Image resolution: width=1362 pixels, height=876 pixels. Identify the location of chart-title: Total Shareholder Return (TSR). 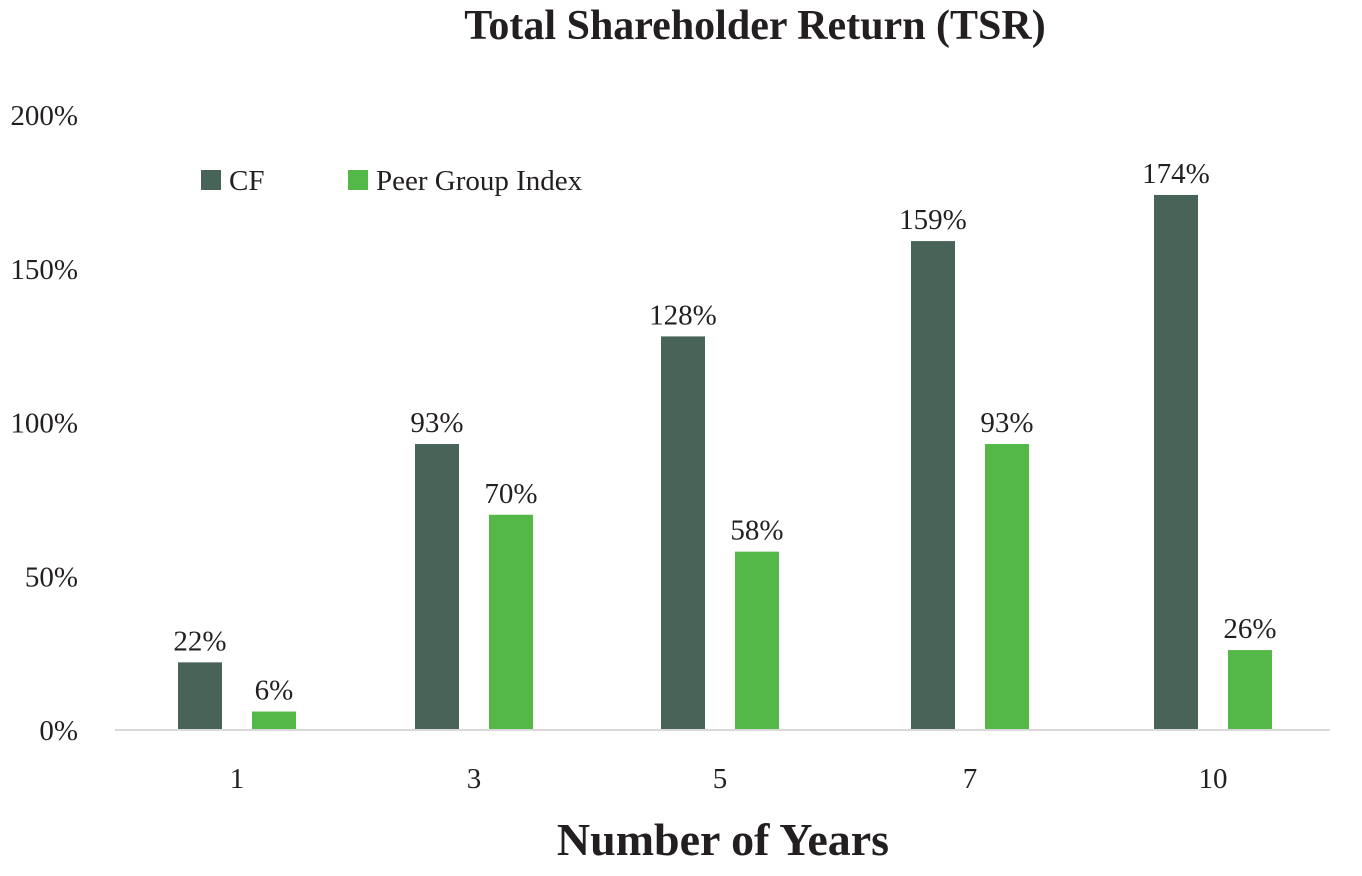
(755, 26).